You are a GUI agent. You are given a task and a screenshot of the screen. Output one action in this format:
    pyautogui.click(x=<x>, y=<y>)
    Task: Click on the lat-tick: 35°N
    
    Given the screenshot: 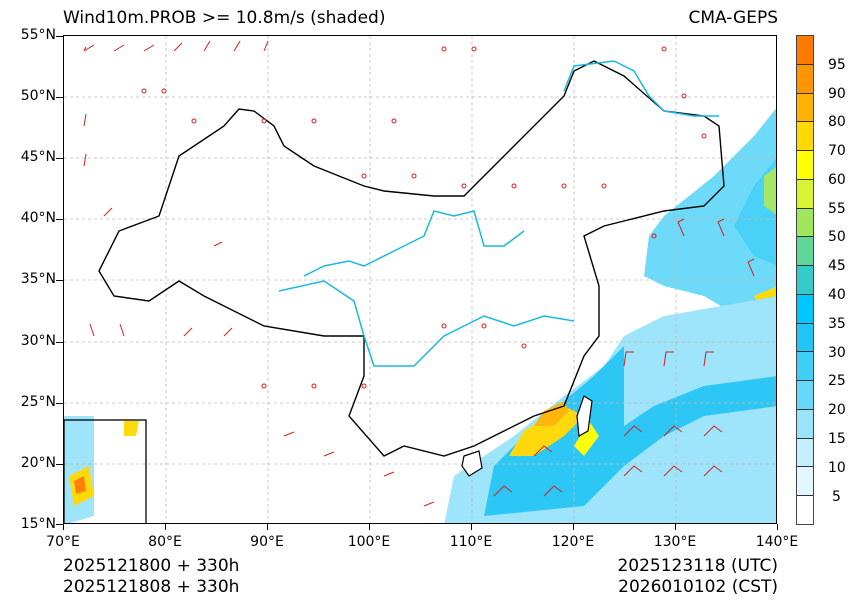 What is the action you would take?
    pyautogui.click(x=38, y=279)
    